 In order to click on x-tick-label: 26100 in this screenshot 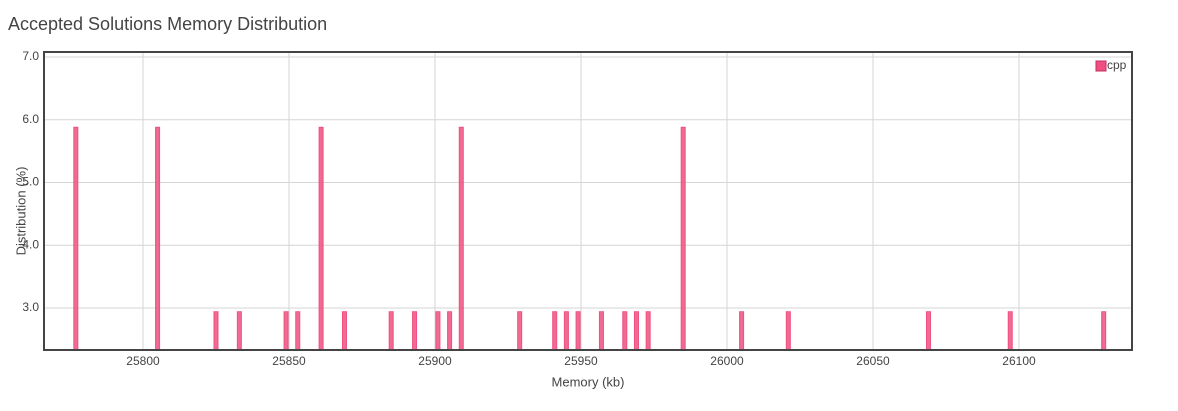, I will do `click(1019, 361)`.